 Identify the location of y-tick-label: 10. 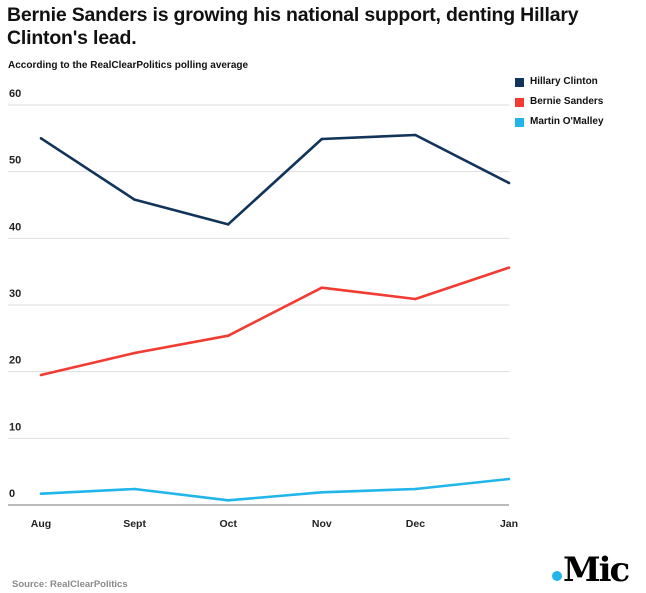
(15, 427).